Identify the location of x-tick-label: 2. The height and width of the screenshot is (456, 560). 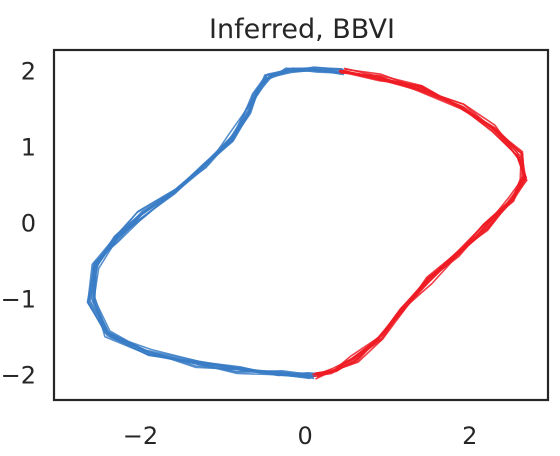
(469, 436).